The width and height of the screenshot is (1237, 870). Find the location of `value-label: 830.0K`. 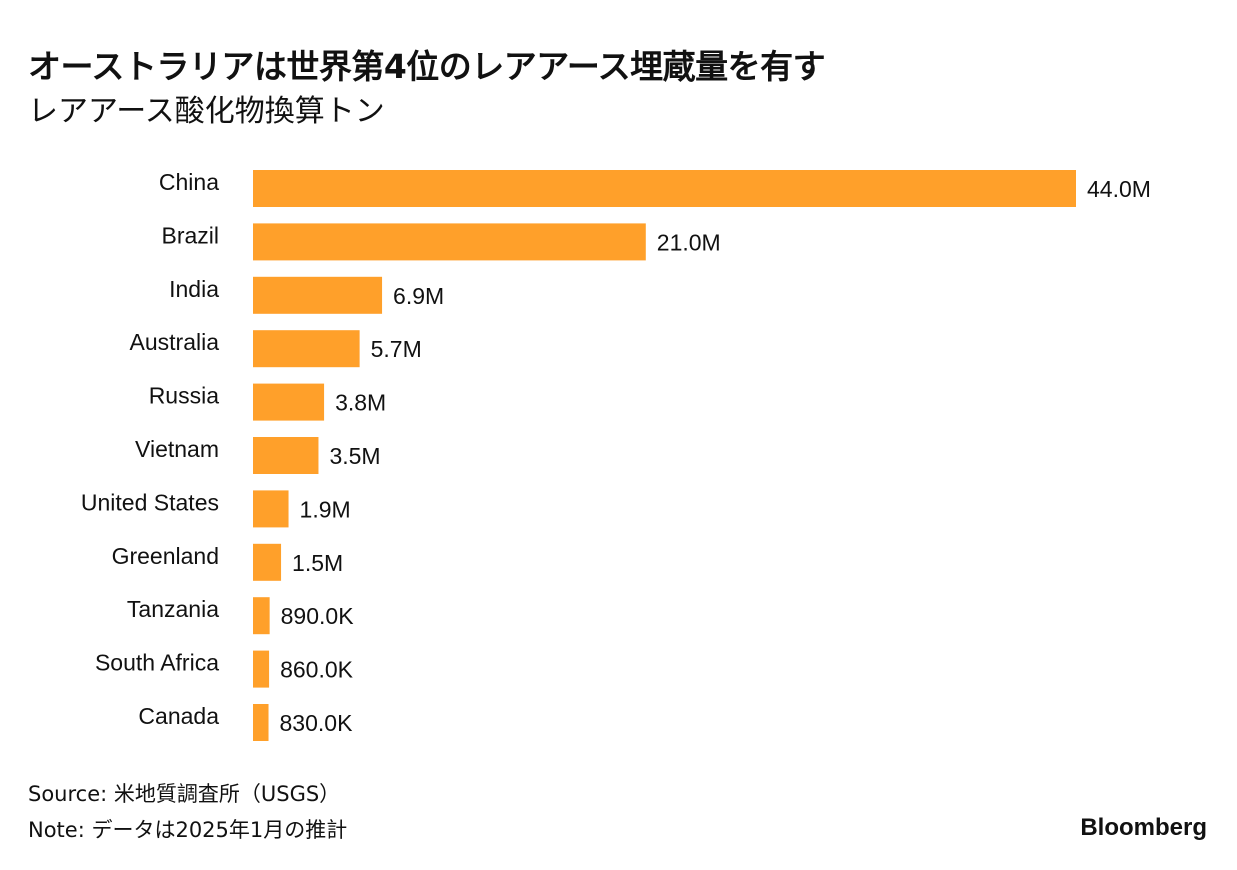

value-label: 830.0K is located at coordinates (317, 723).